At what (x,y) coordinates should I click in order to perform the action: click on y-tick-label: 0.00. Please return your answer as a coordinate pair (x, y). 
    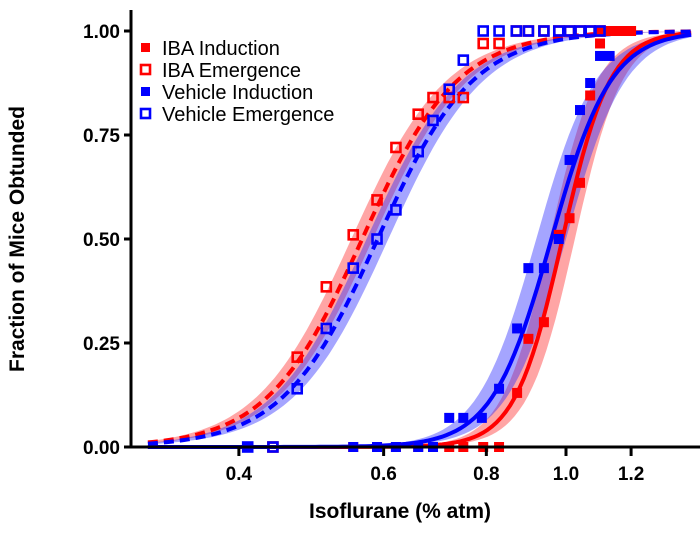
    Looking at the image, I should click on (101, 448).